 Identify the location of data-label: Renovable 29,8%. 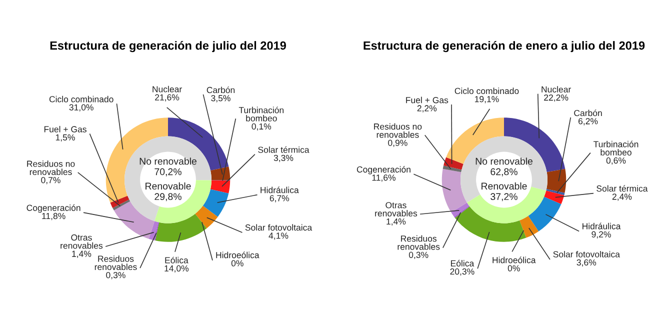
(168, 192).